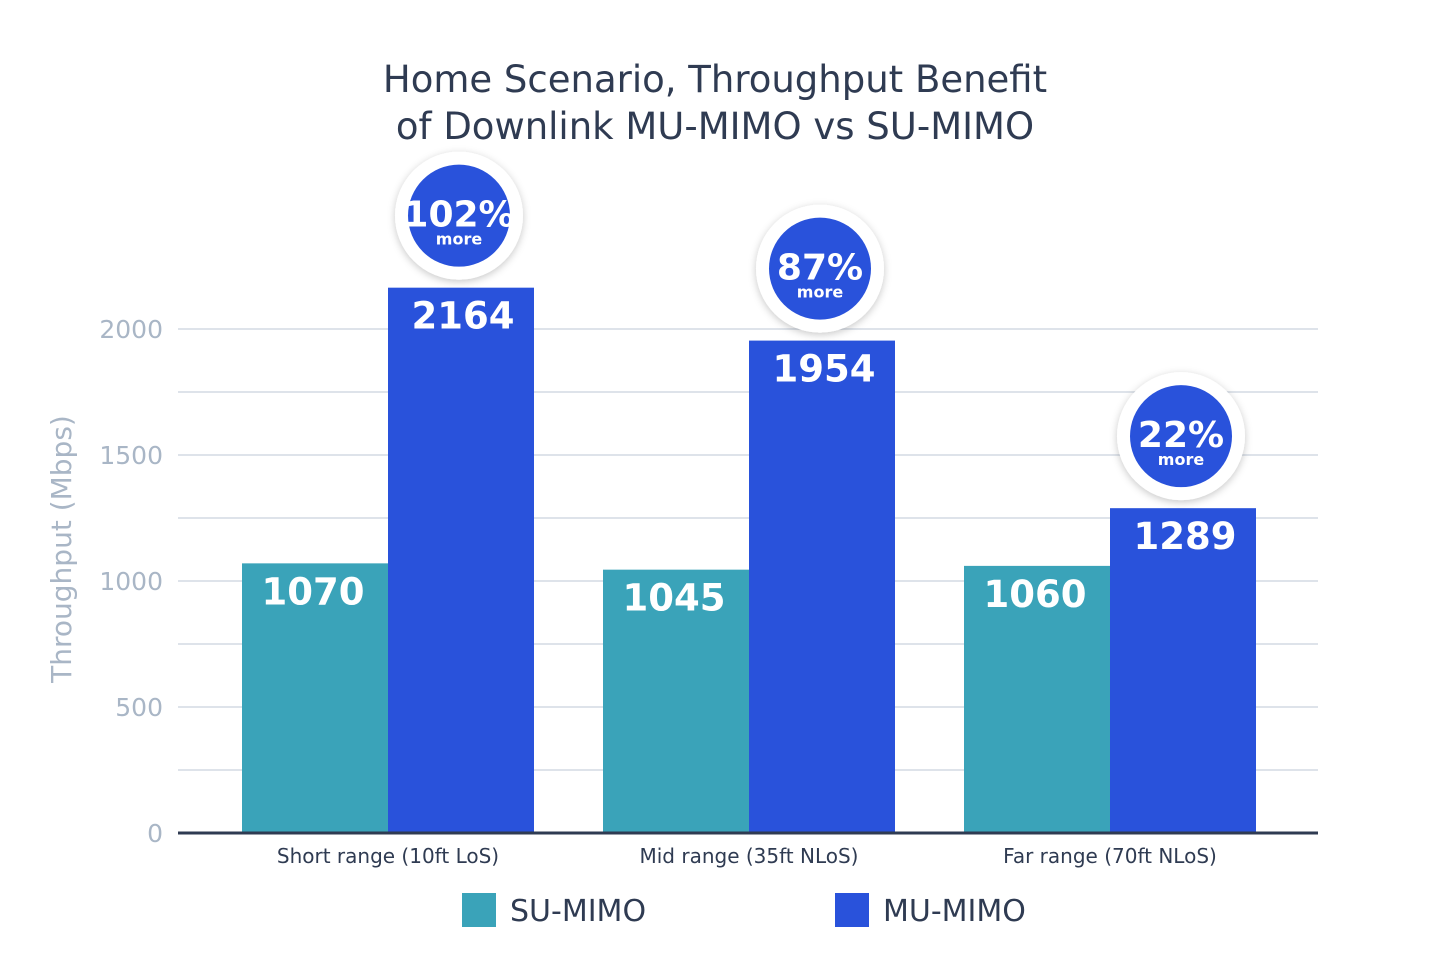 The image size is (1430, 975). Describe the element at coordinates (715, 126) in the screenshot. I see `chart-title-line-2: of Downlink MU-MIMO vs SU-MIMO` at that location.